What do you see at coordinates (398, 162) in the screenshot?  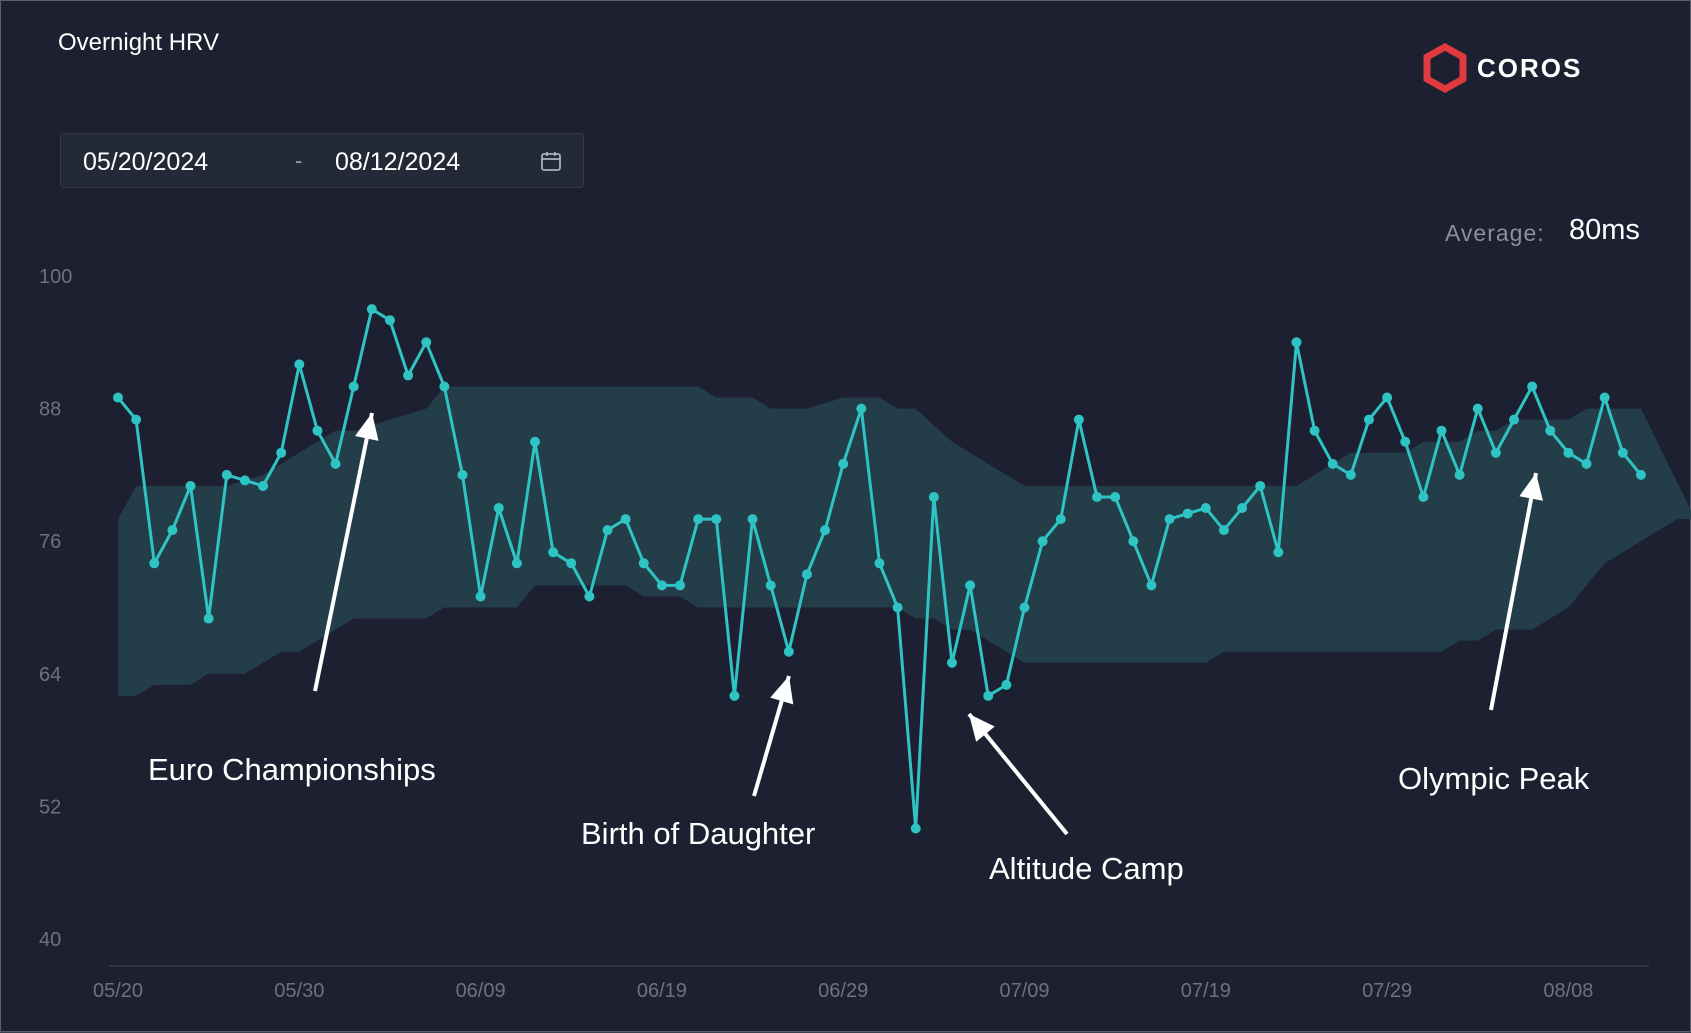 I see `end-date-input: 08/12/2024` at bounding box center [398, 162].